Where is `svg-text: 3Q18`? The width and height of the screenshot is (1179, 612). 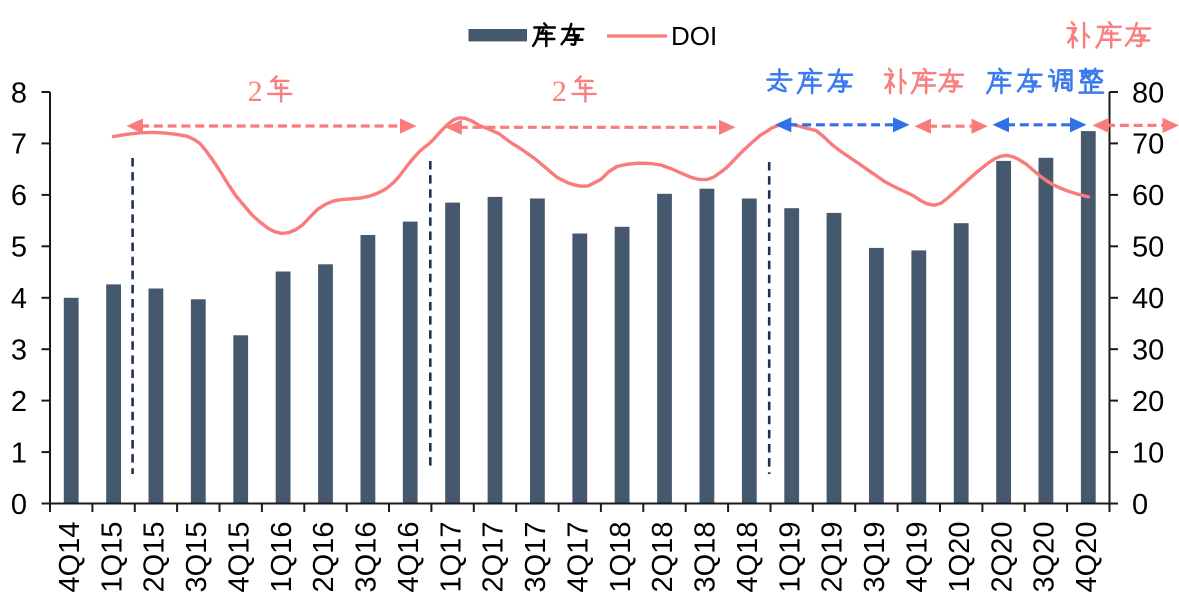
svg-text: 3Q18 is located at coordinates (706, 557).